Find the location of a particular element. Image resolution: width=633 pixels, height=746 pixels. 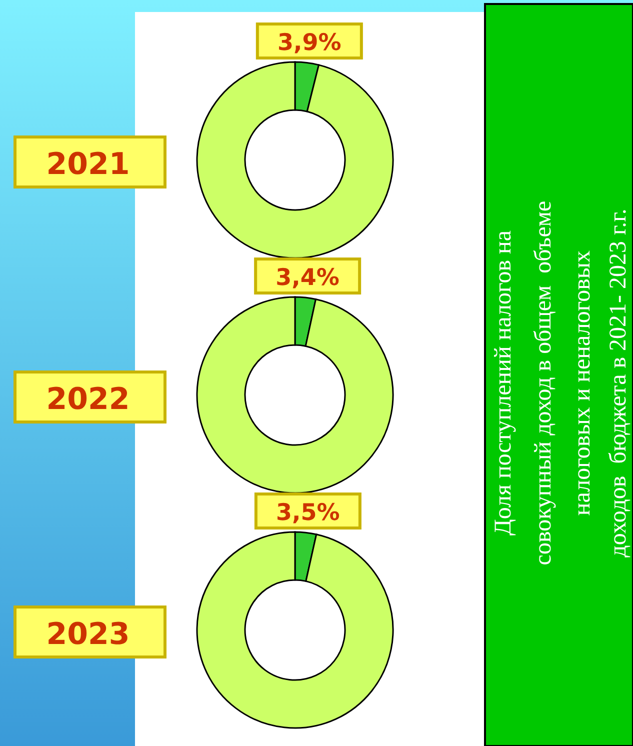

data-label: 3,5% is located at coordinates (308, 513).